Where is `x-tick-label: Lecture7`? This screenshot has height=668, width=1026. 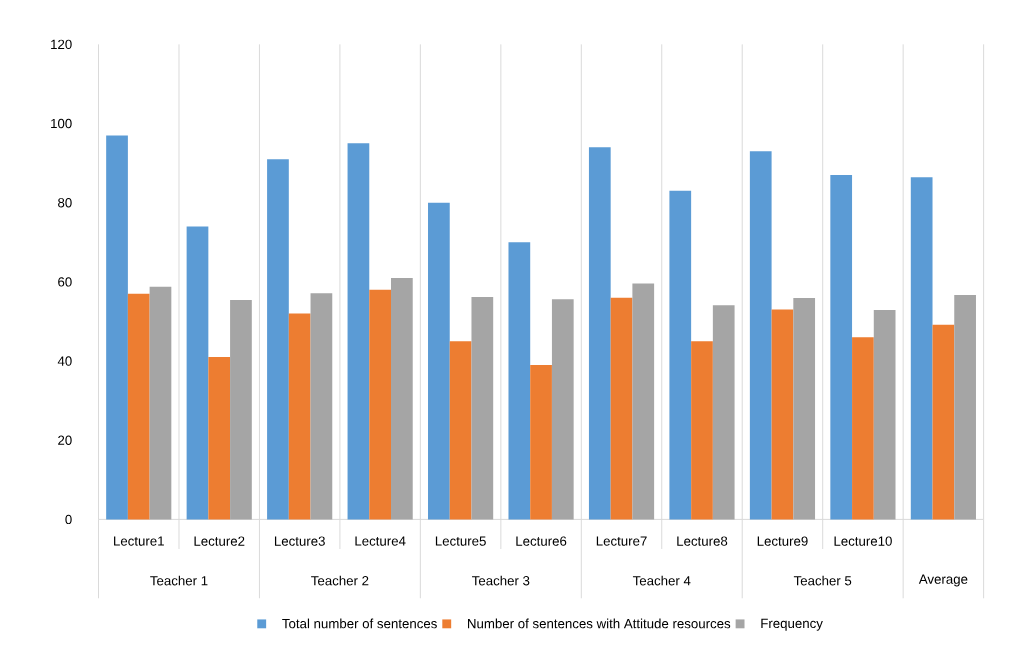 x-tick-label: Lecture7 is located at coordinates (621, 541).